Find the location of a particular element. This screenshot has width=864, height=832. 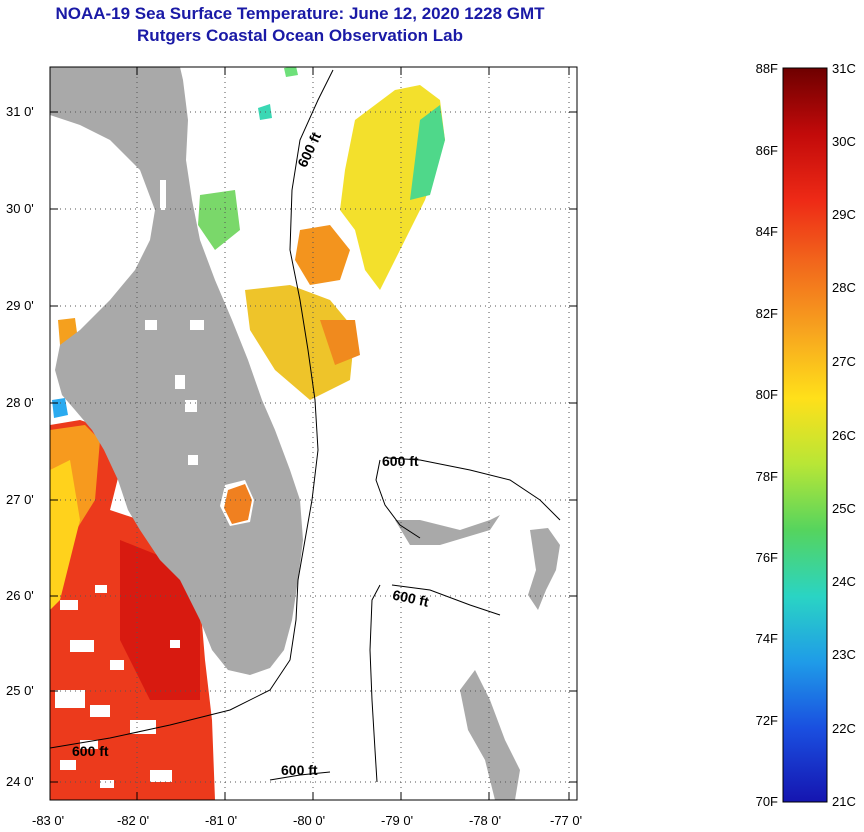

land-abaco is located at coordinates (544, 569).